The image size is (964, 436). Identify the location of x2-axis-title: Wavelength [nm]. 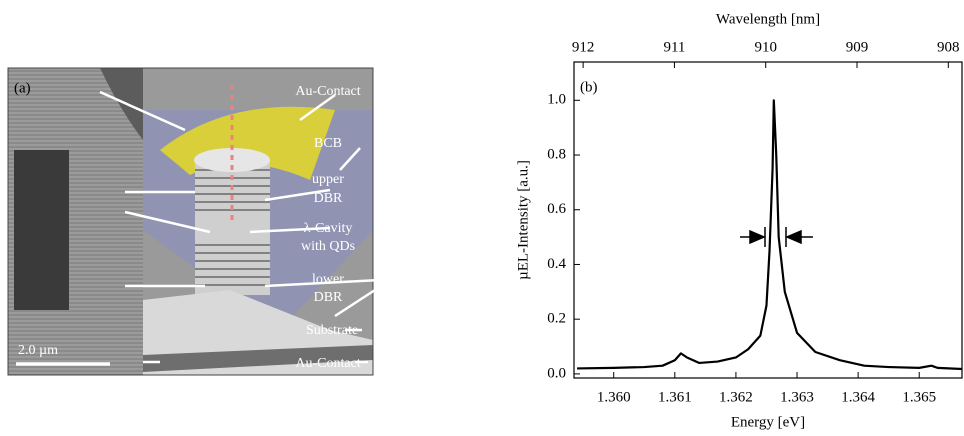
(768, 19).